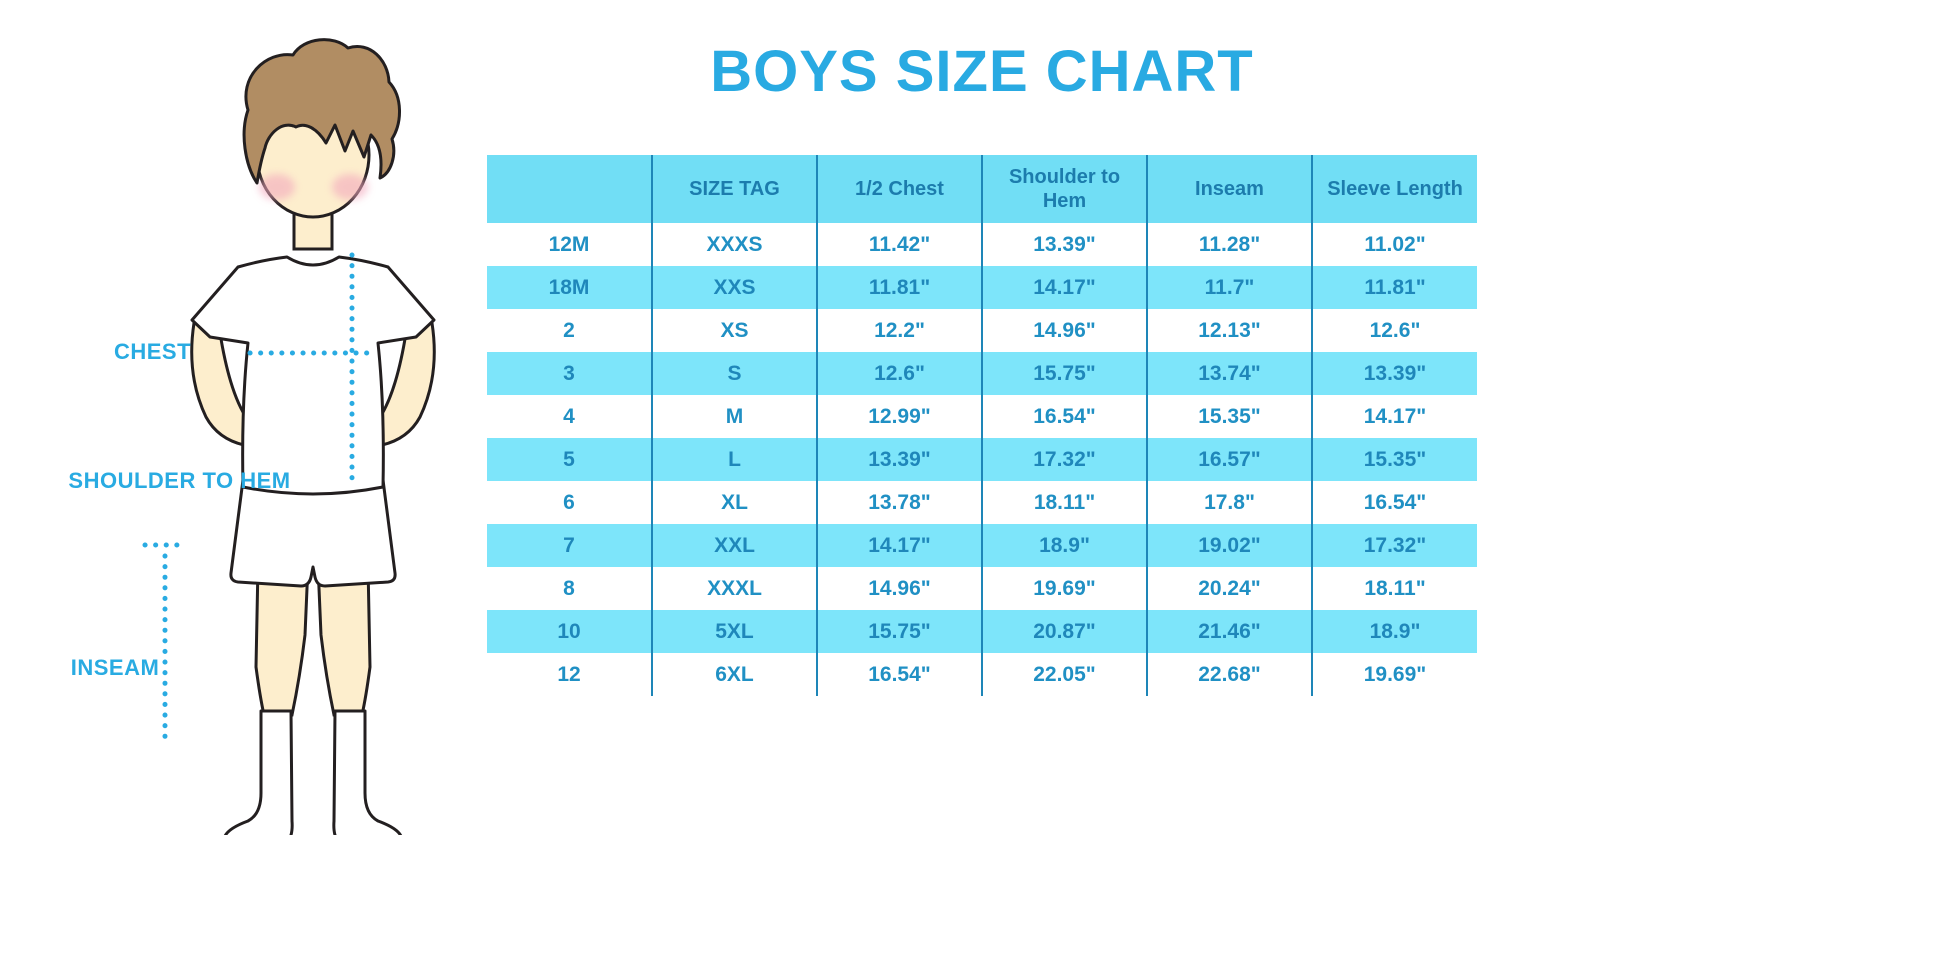 This screenshot has height=973, width=1946. Describe the element at coordinates (734, 287) in the screenshot. I see `table-cell: XXS` at that location.